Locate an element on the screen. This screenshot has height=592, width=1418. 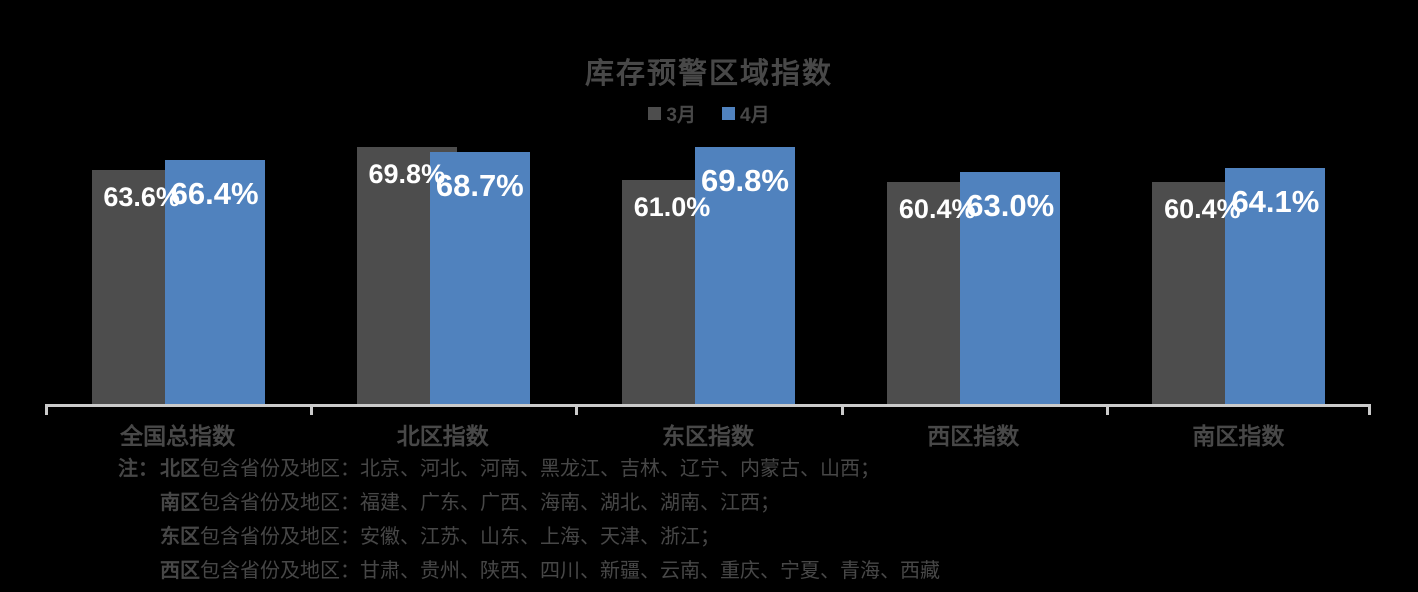
bar-value-label-3月-全国总指数: 63.6% is located at coordinates (141, 197).